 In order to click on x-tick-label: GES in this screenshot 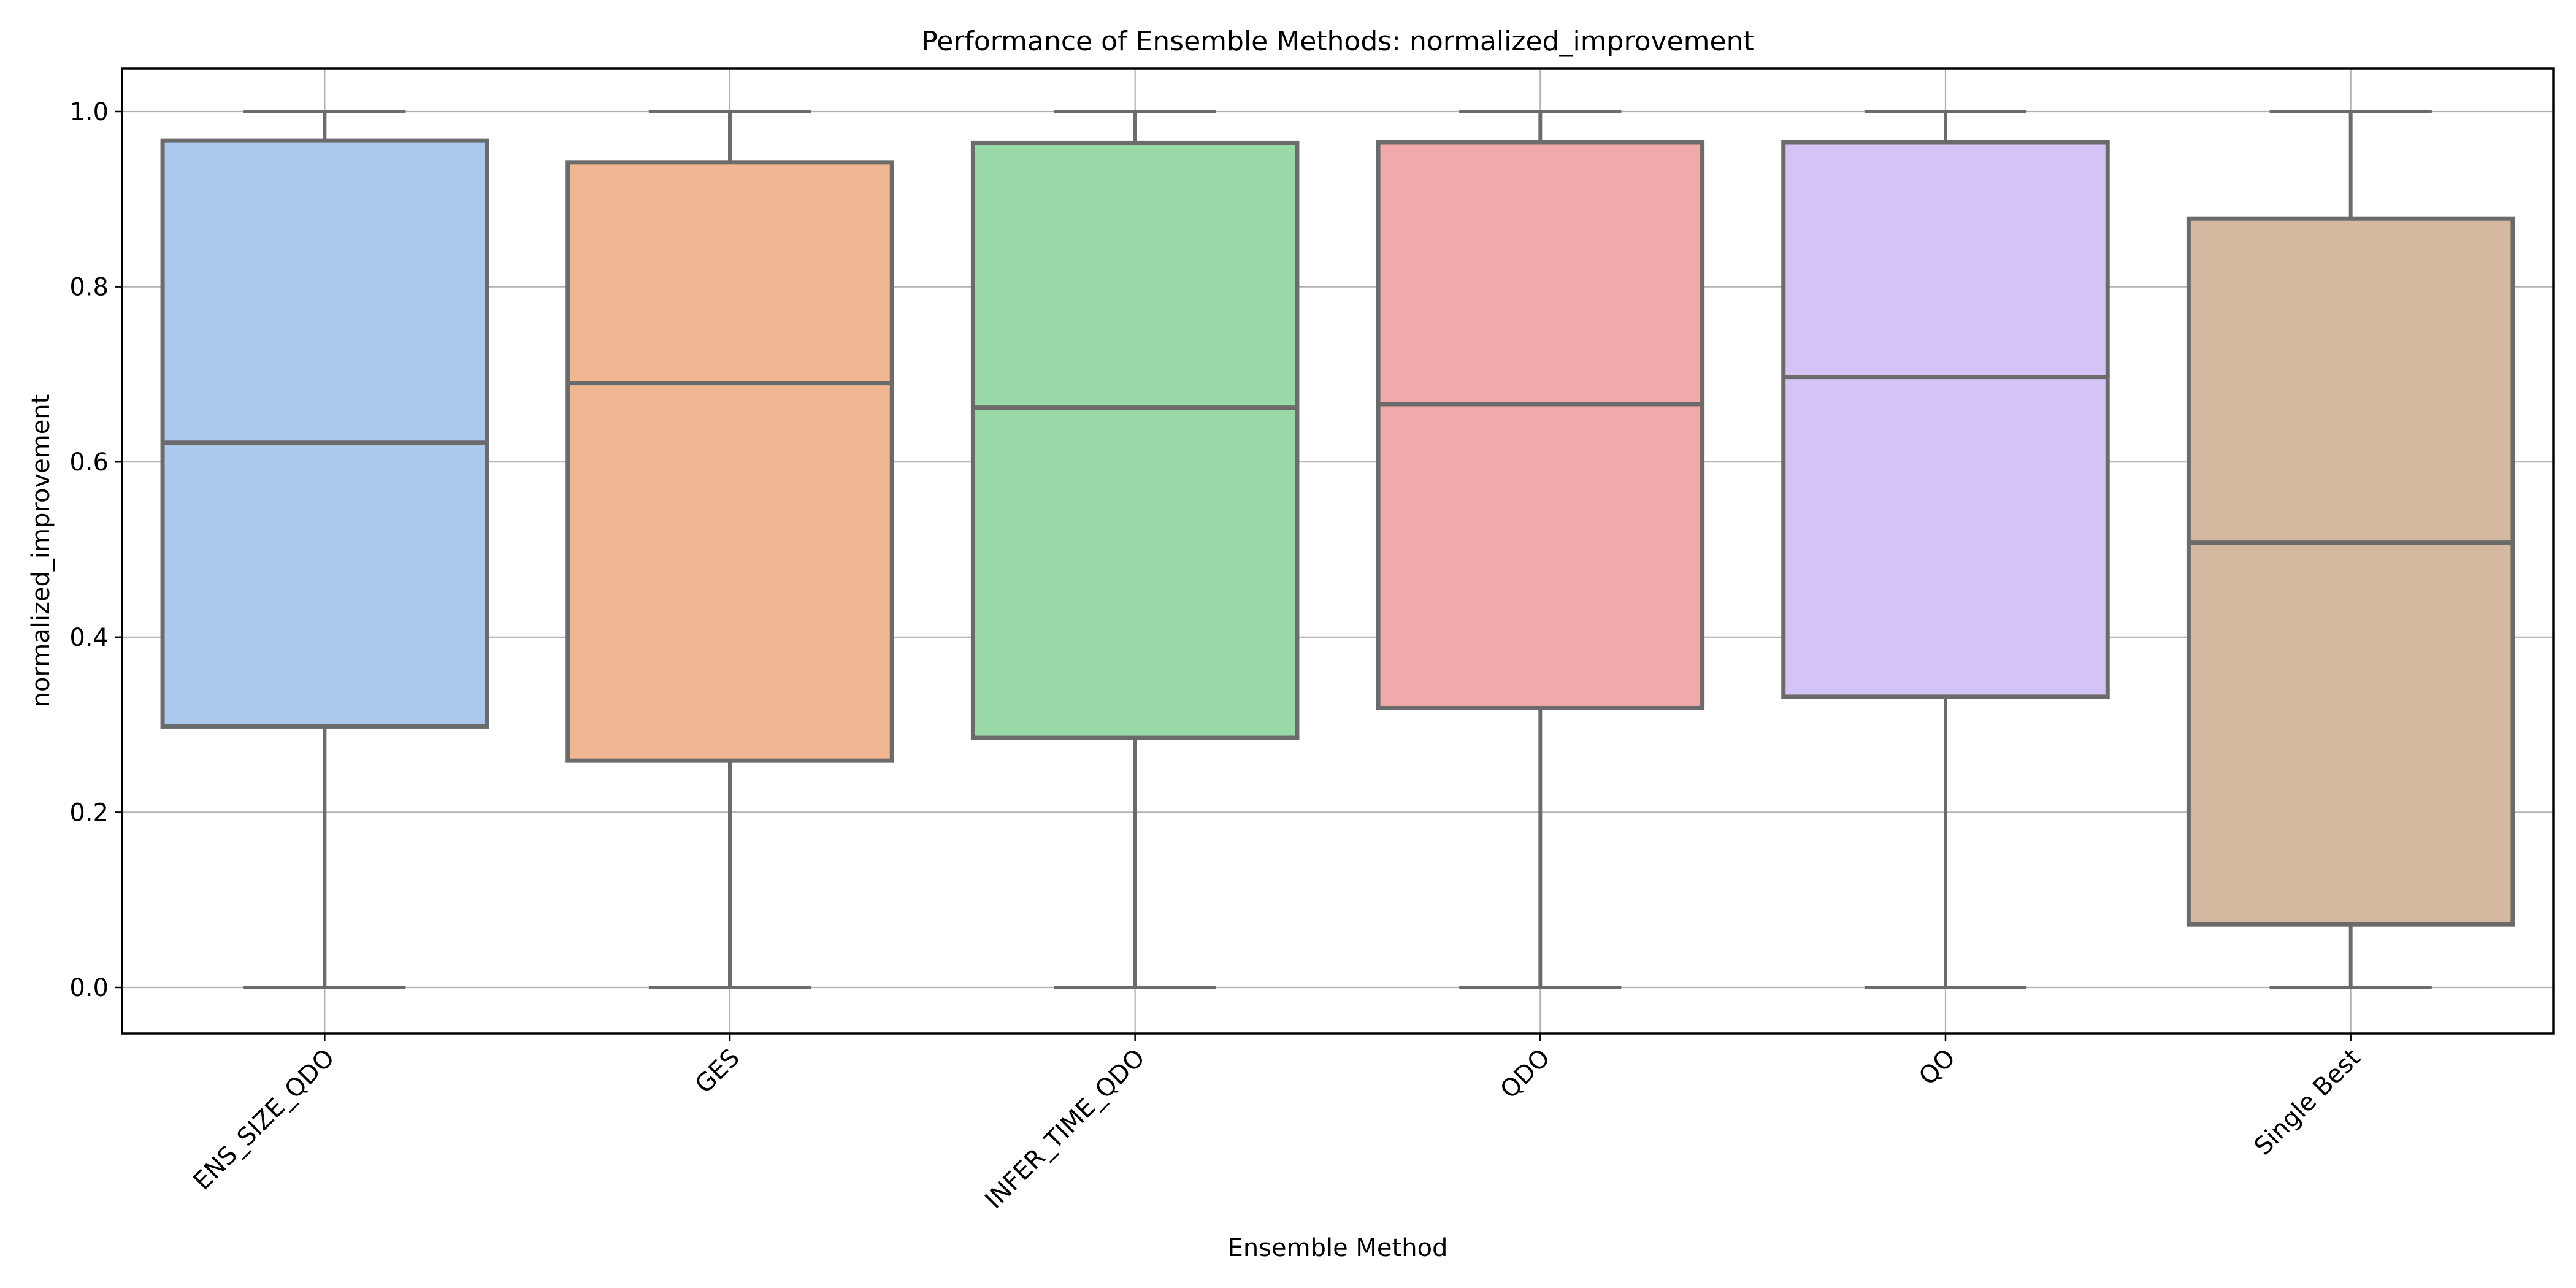, I will do `click(717, 1071)`.